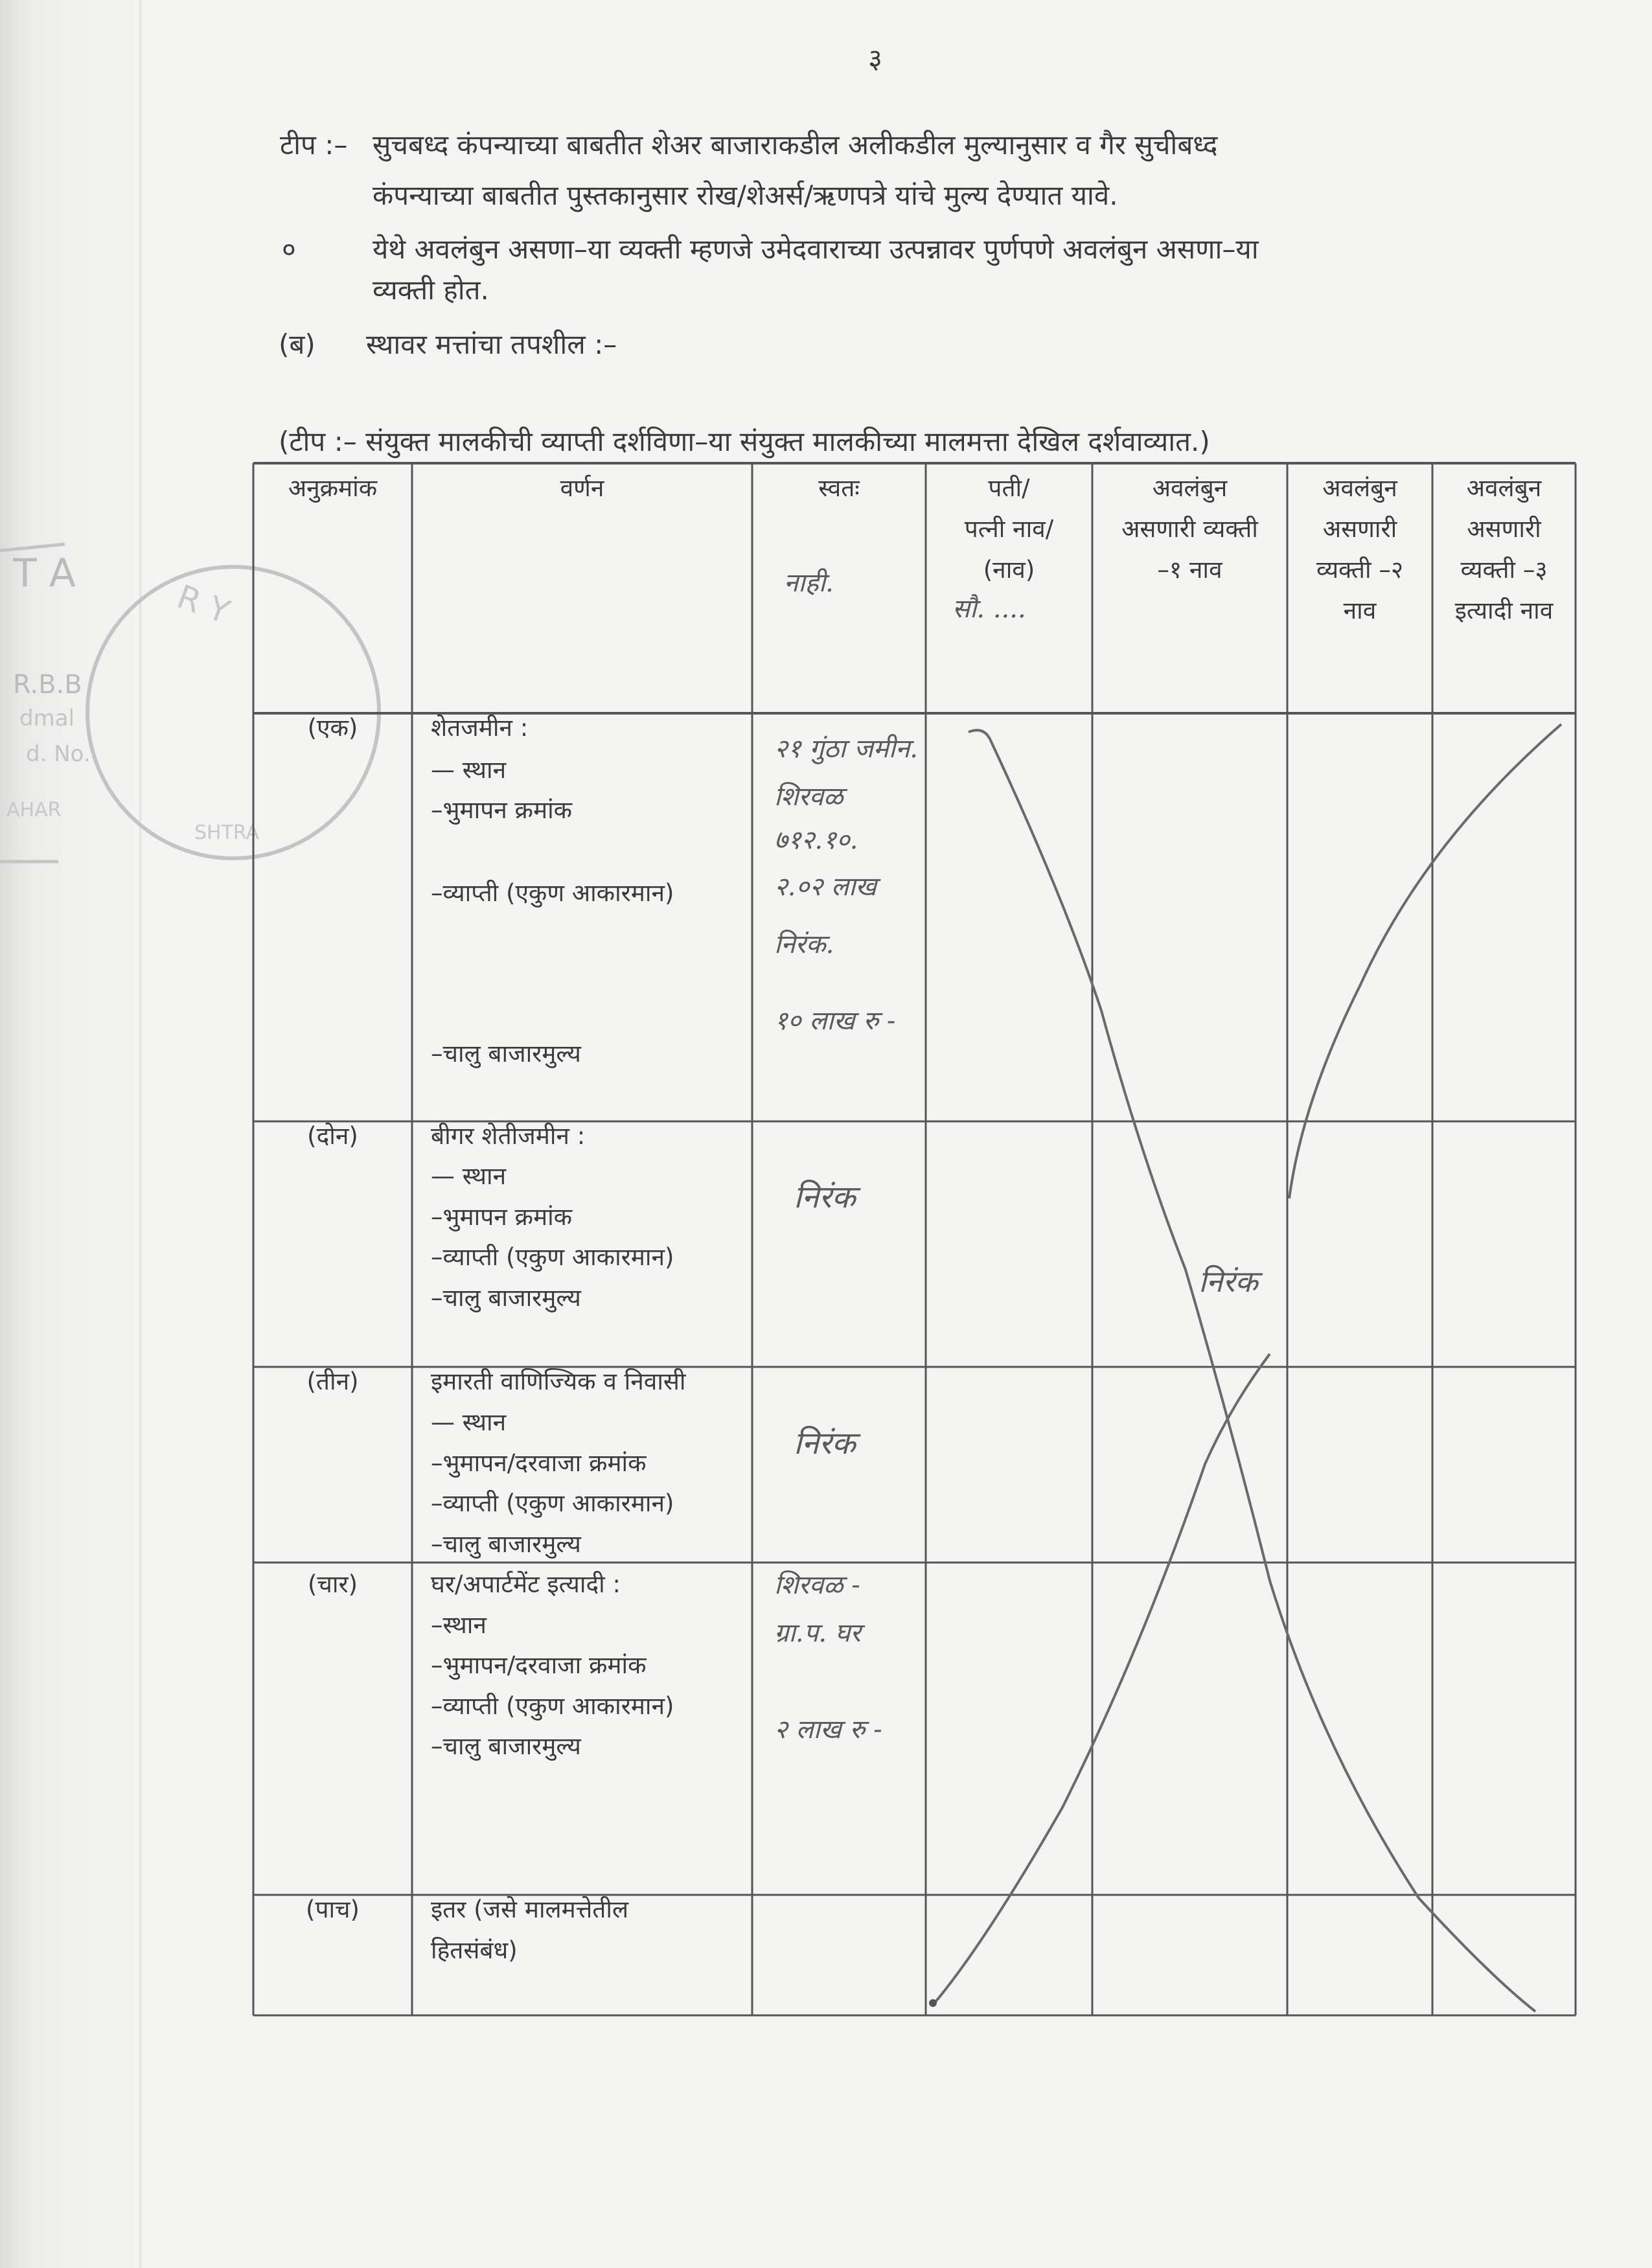 This screenshot has height=2268, width=1652. I want to click on stamp-letters: AHAR, so click(33, 810).